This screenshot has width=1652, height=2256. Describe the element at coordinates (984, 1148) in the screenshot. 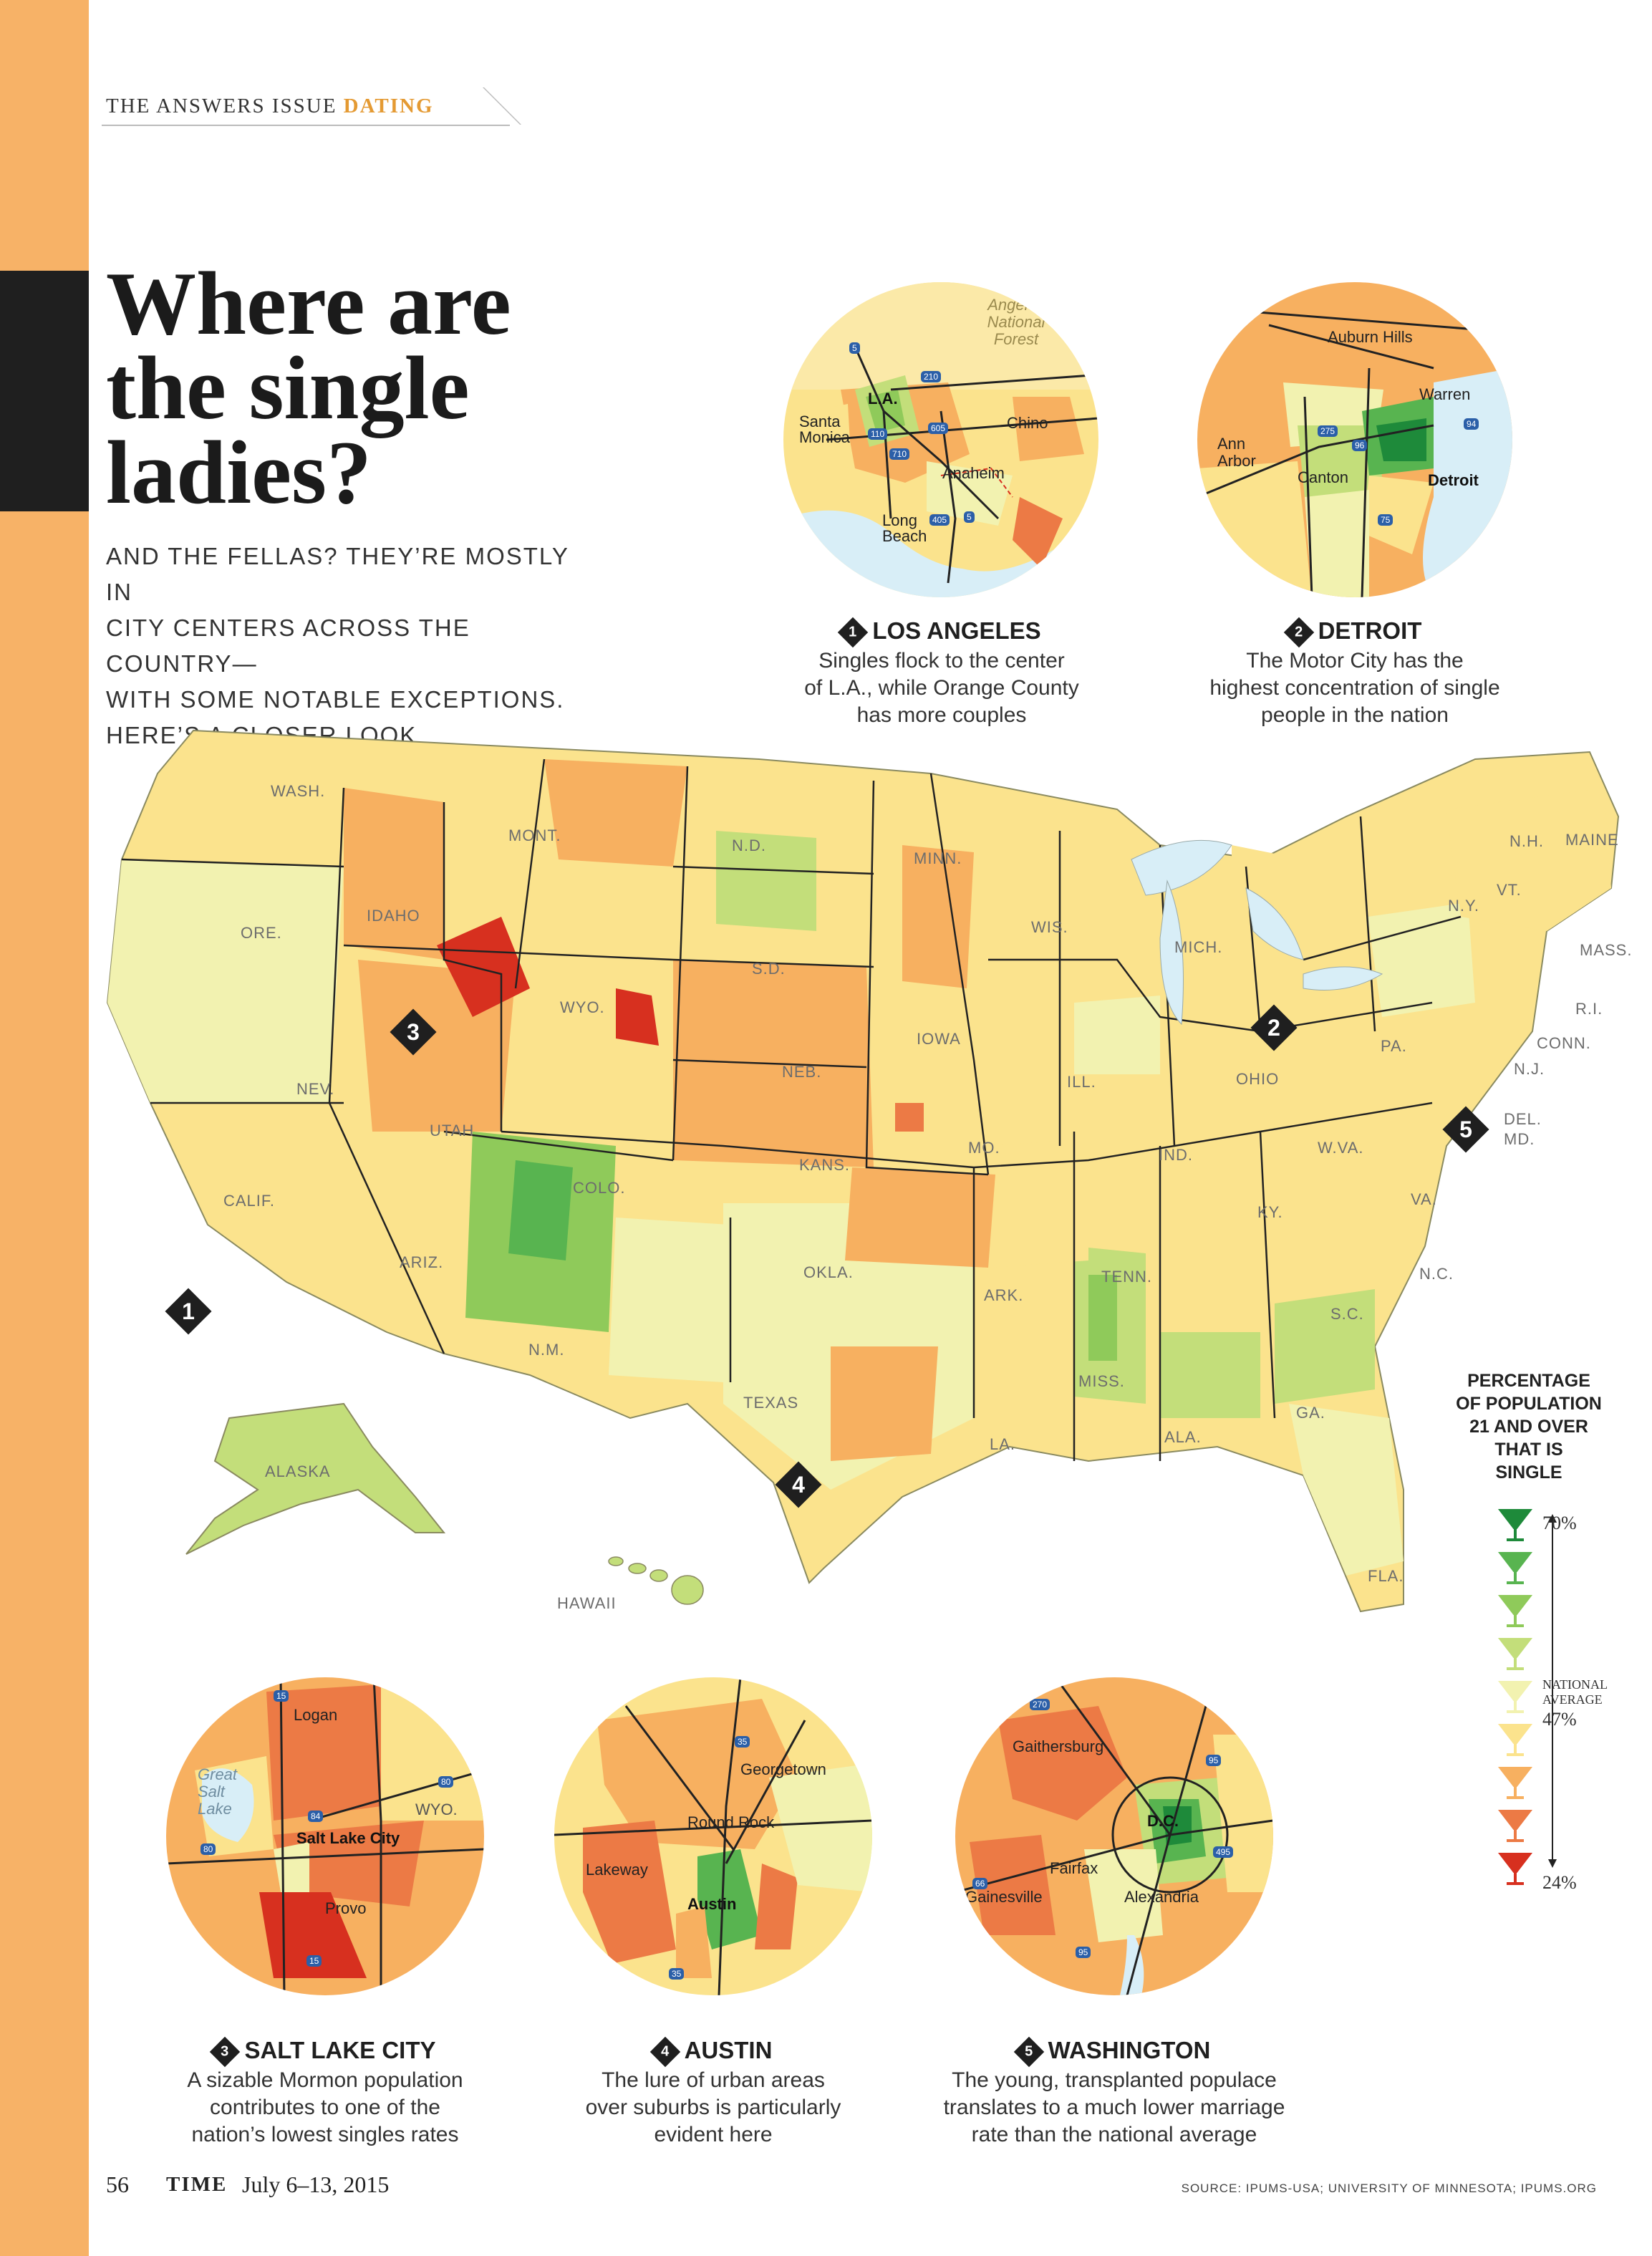

I see `state-label-mo: MO.` at that location.